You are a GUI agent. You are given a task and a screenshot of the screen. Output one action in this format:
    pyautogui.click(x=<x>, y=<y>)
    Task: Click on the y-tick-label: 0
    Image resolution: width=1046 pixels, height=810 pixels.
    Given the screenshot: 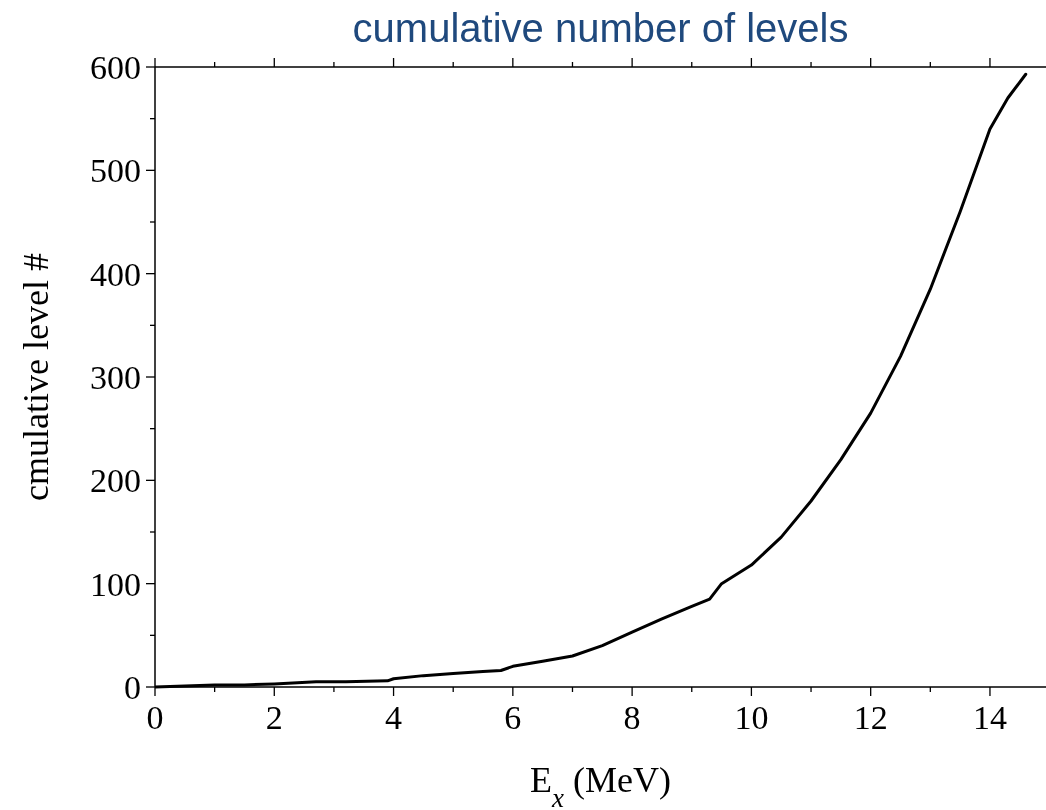 What is the action you would take?
    pyautogui.click(x=132, y=687)
    